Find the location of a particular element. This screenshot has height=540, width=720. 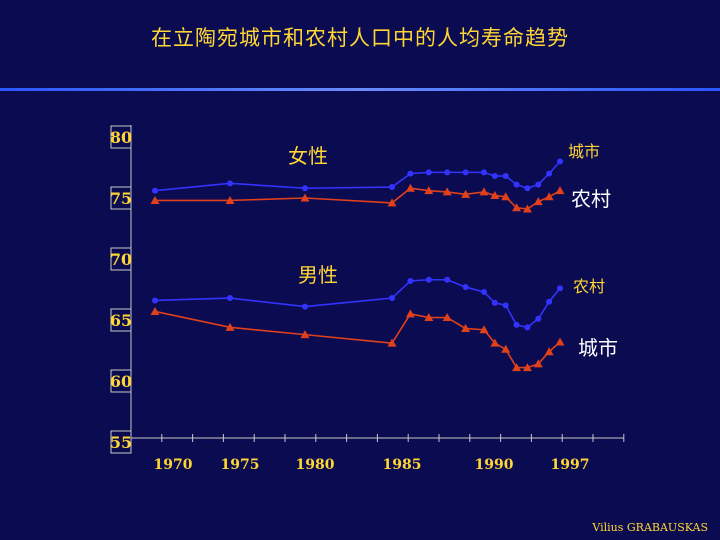

y-tick-label: 75 is located at coordinates (121, 198).